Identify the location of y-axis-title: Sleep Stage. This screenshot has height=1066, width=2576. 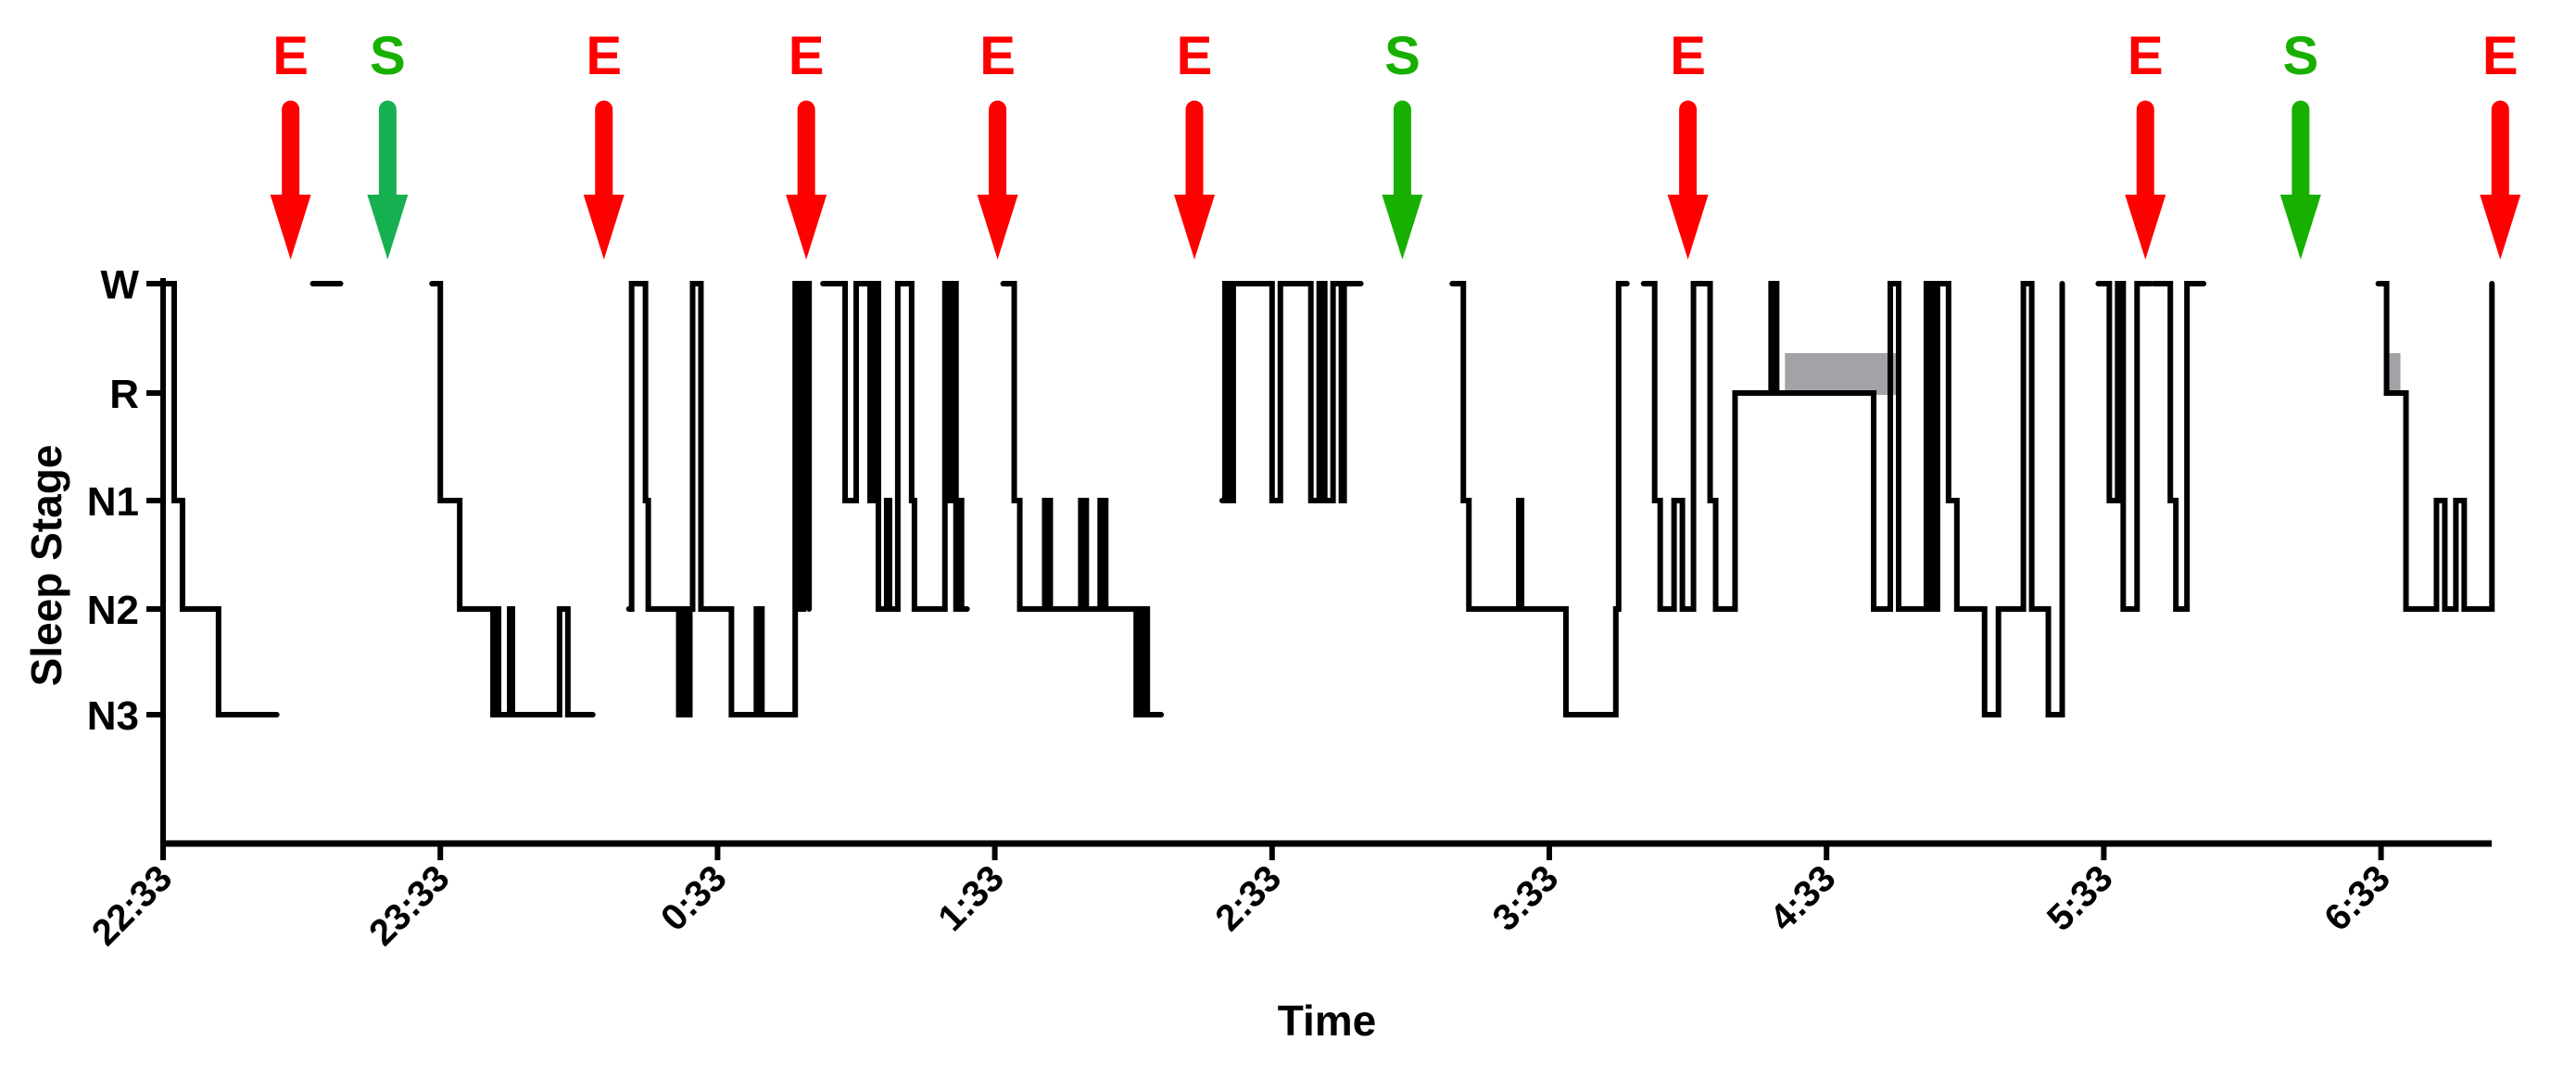
(46, 566).